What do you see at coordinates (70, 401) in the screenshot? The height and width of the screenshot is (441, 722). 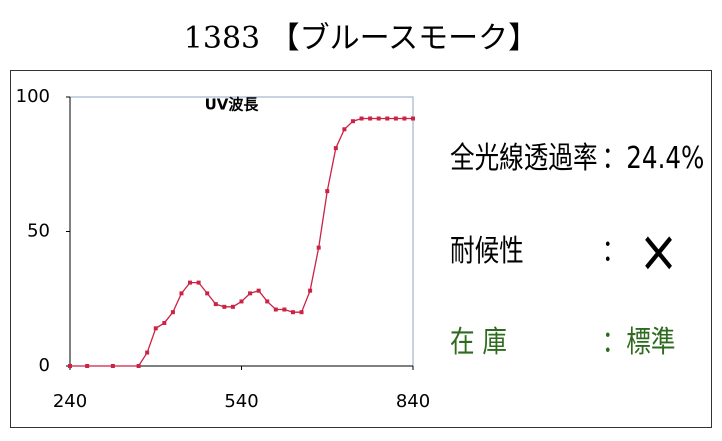 I see `x-tick-label: 240` at bounding box center [70, 401].